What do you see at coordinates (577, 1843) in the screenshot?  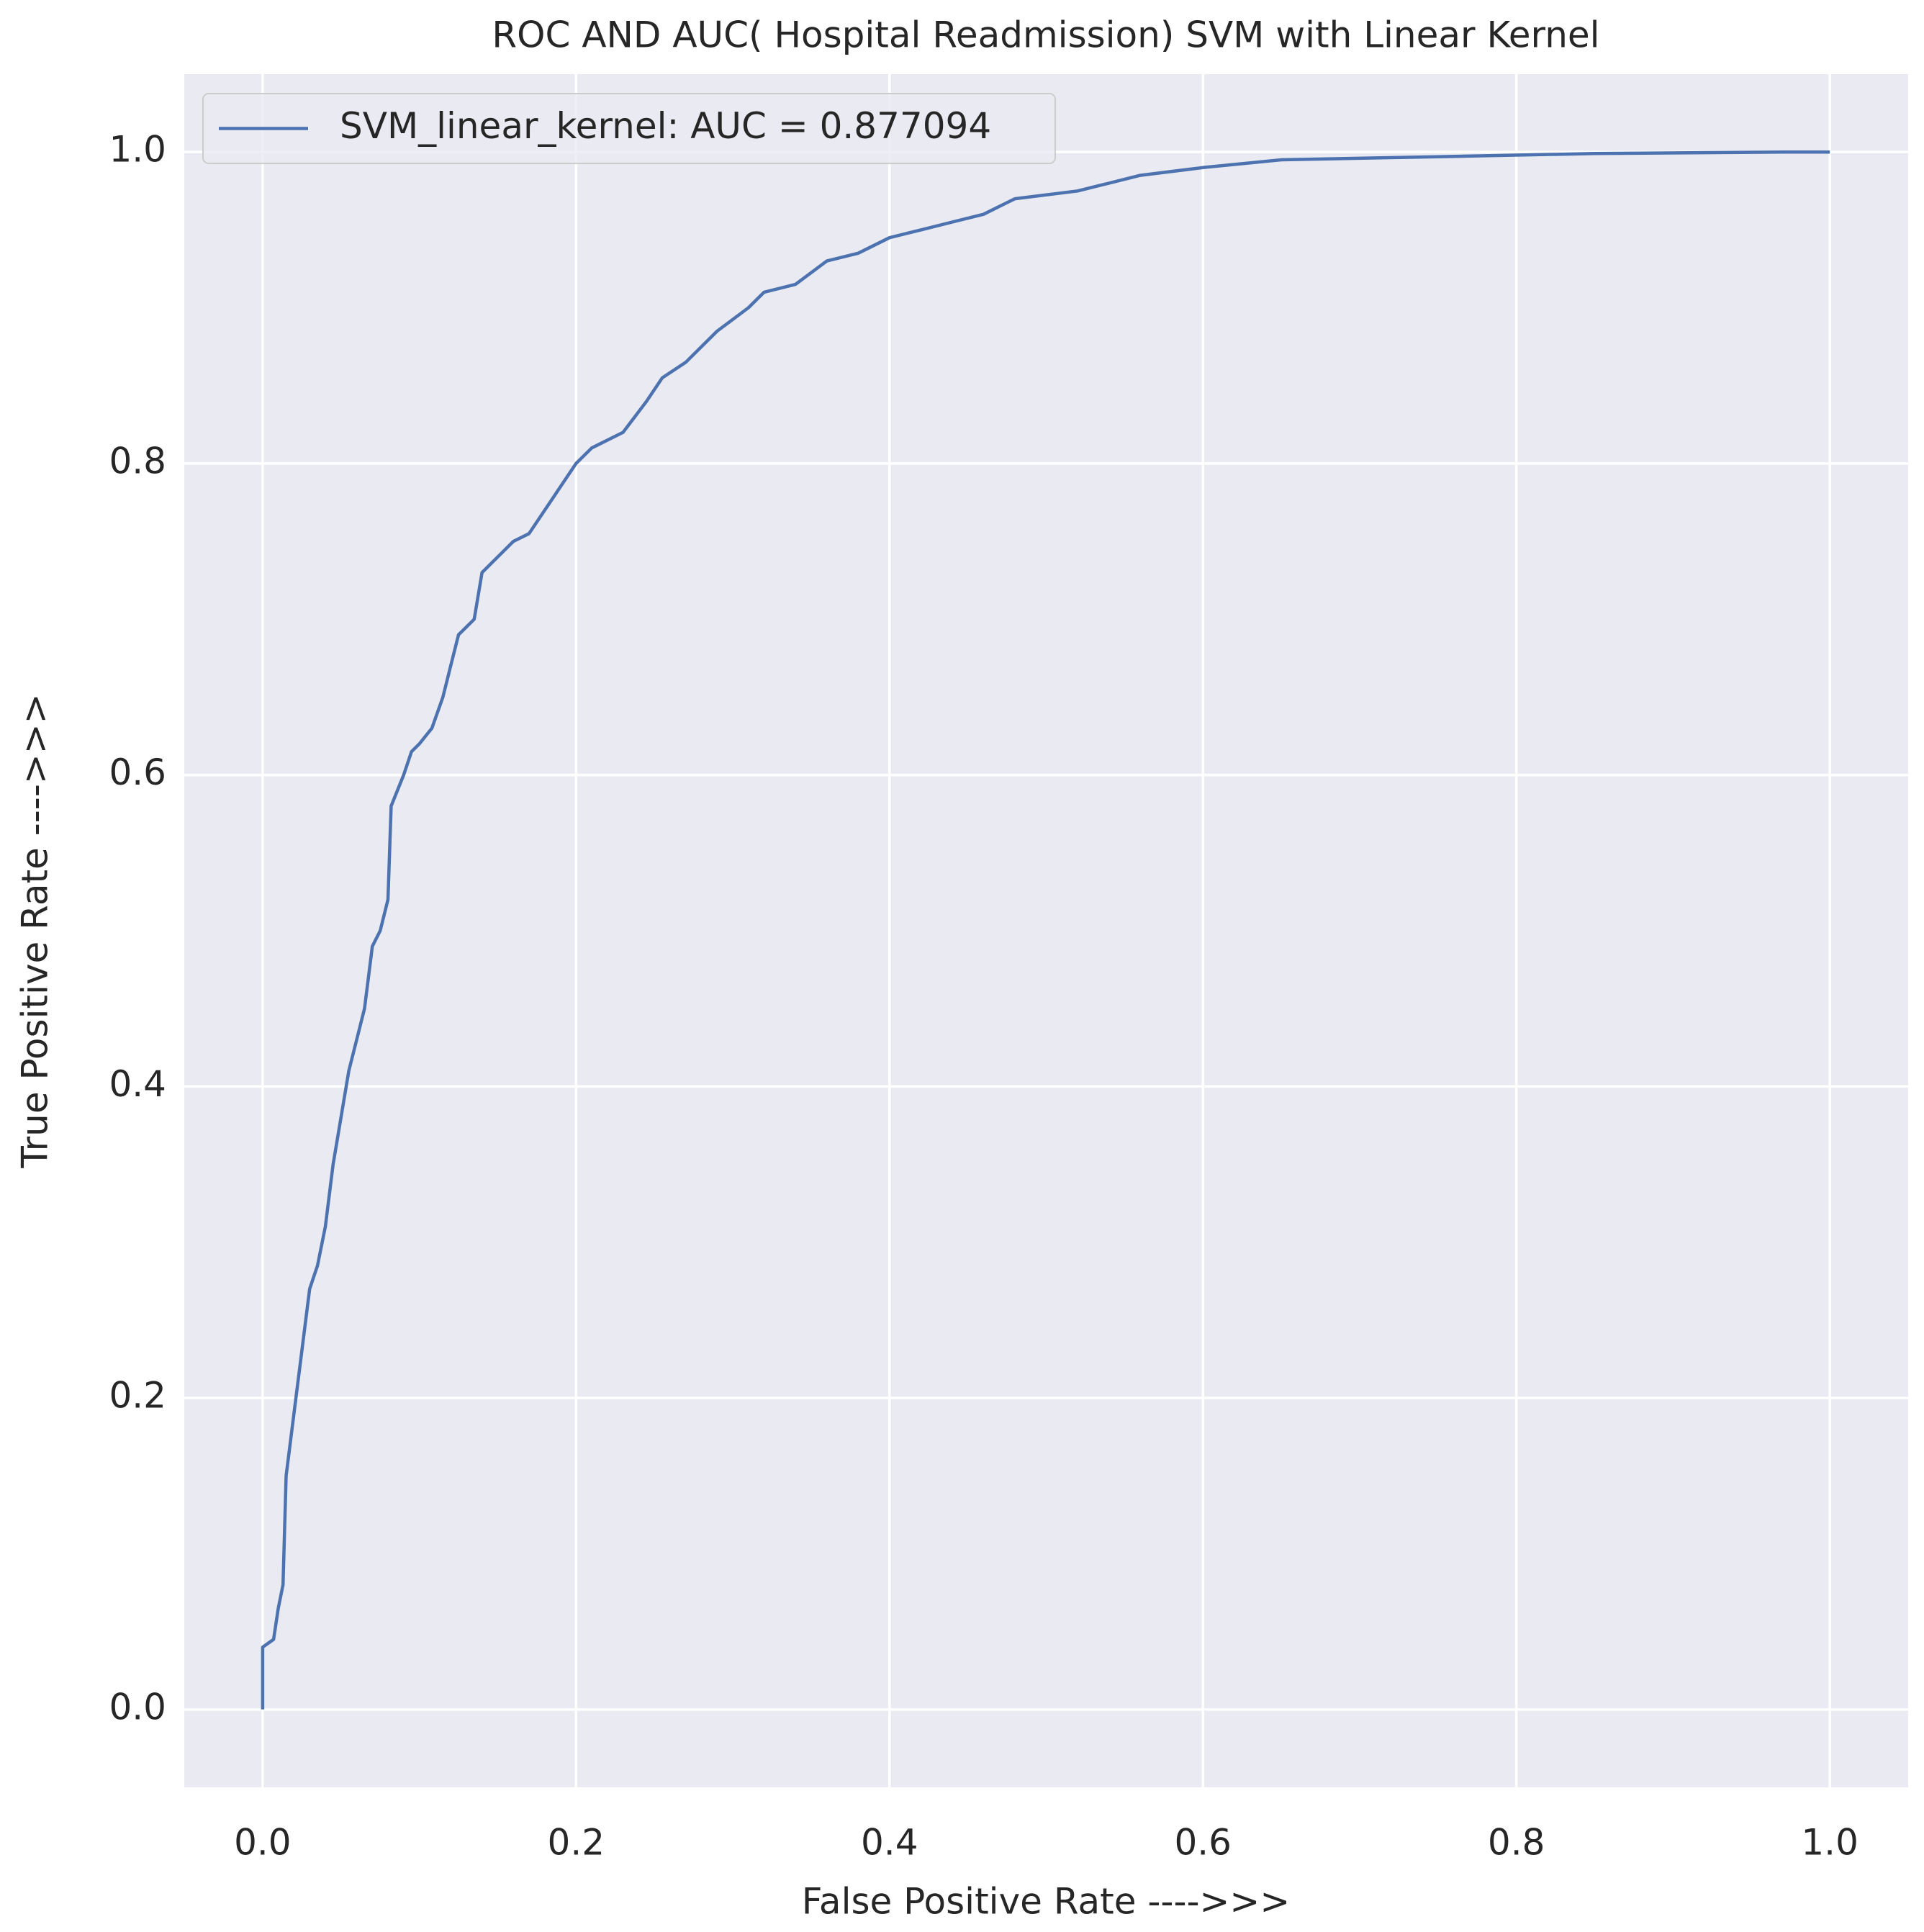 I see `x-tick-label: 0.2` at bounding box center [577, 1843].